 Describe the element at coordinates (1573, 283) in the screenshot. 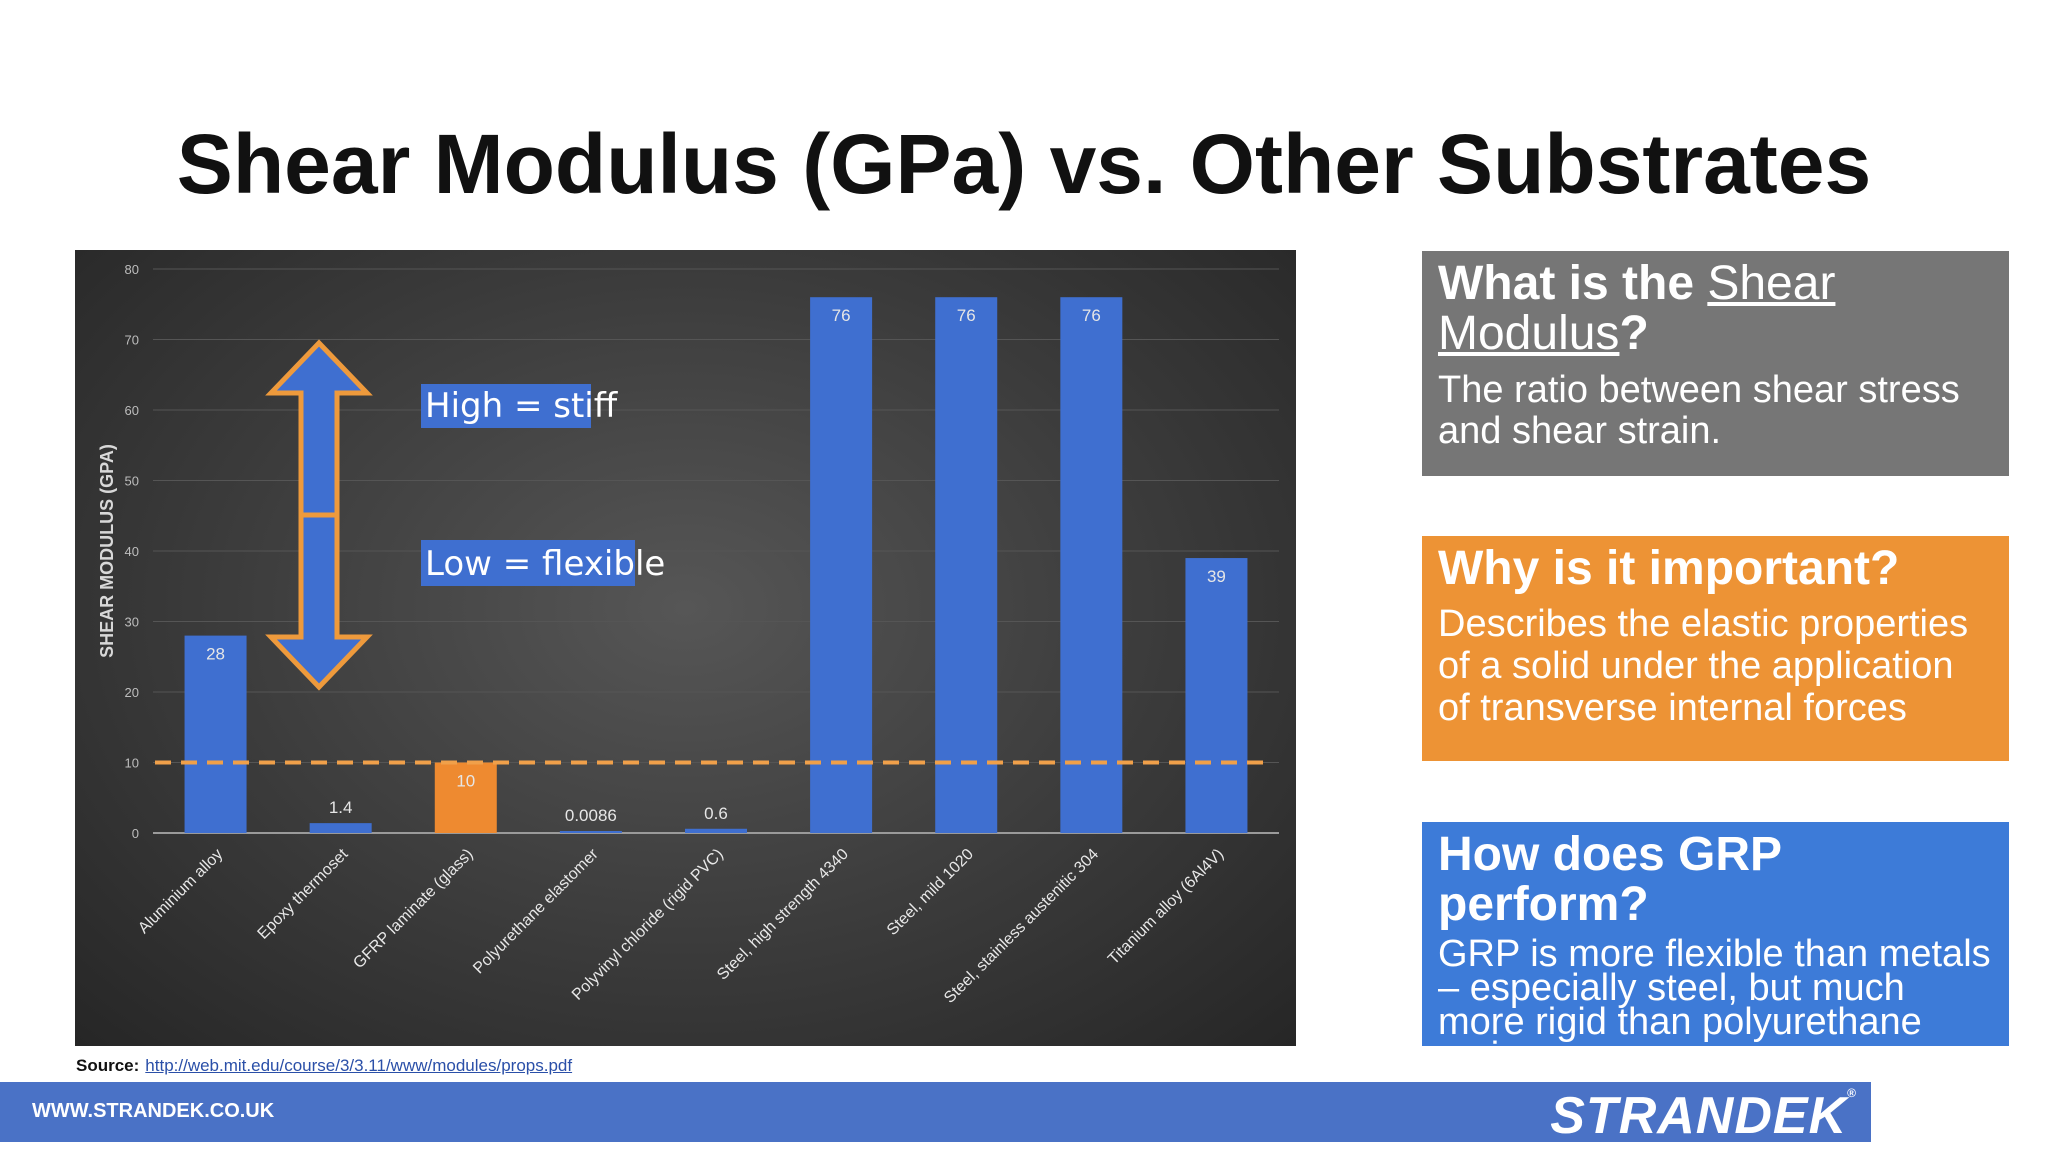

I see `info-what-heading-prefix: What is the` at that location.